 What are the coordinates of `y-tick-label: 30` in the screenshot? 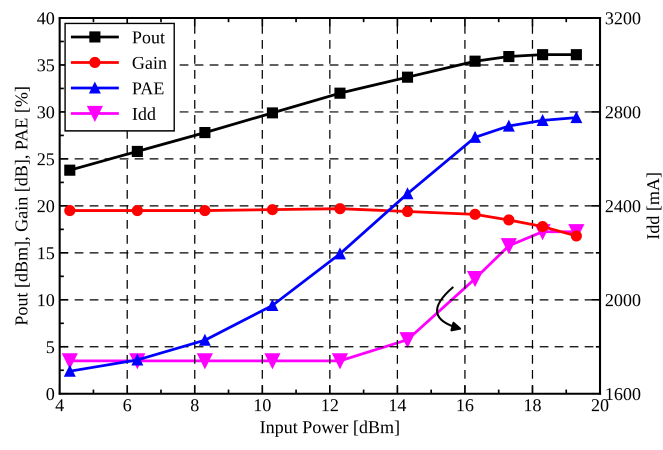 It's located at (46, 112).